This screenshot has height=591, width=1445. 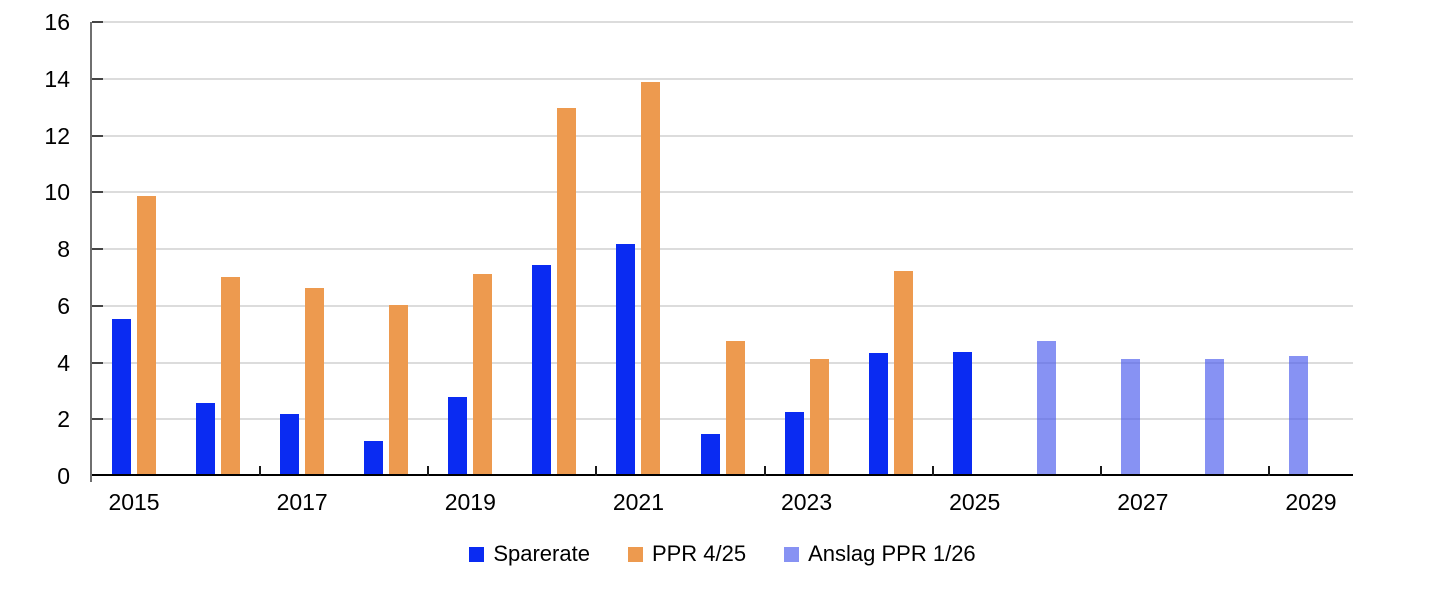 What do you see at coordinates (975, 502) in the screenshot?
I see `x-axis-label-2025: 2025` at bounding box center [975, 502].